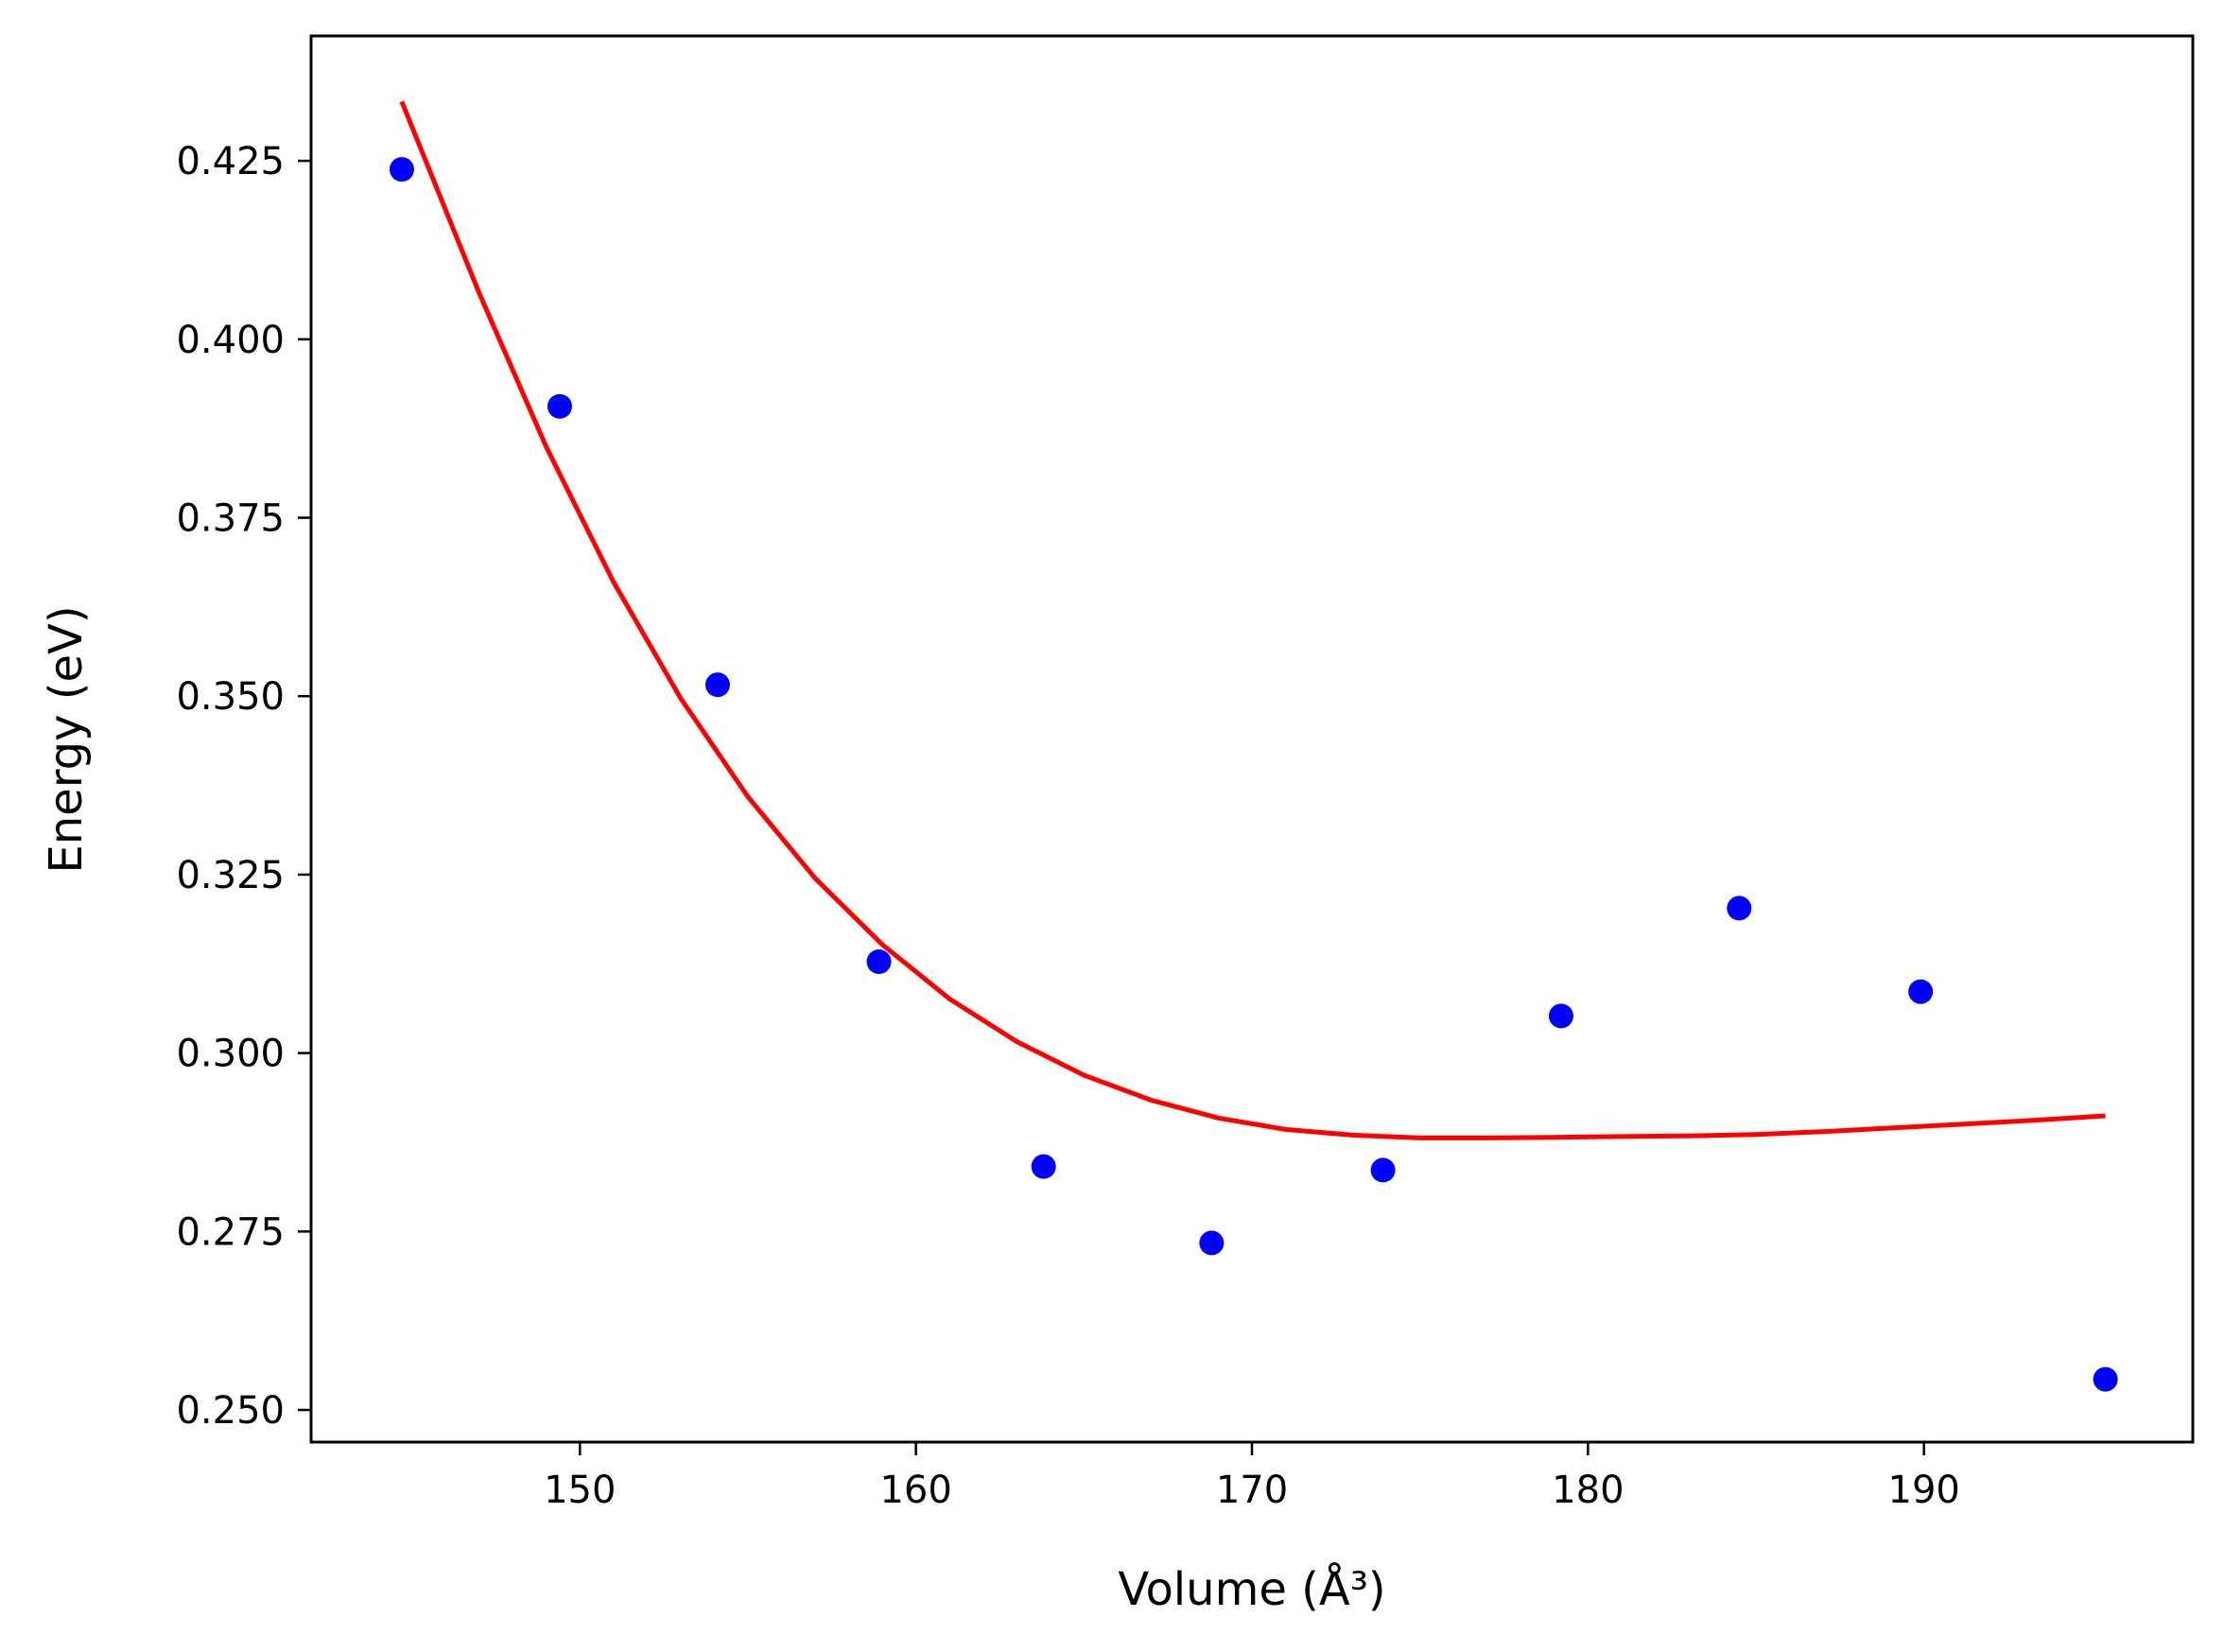 The height and width of the screenshot is (1652, 2224). Describe the element at coordinates (580, 1491) in the screenshot. I see `x-tick-label: 150` at that location.